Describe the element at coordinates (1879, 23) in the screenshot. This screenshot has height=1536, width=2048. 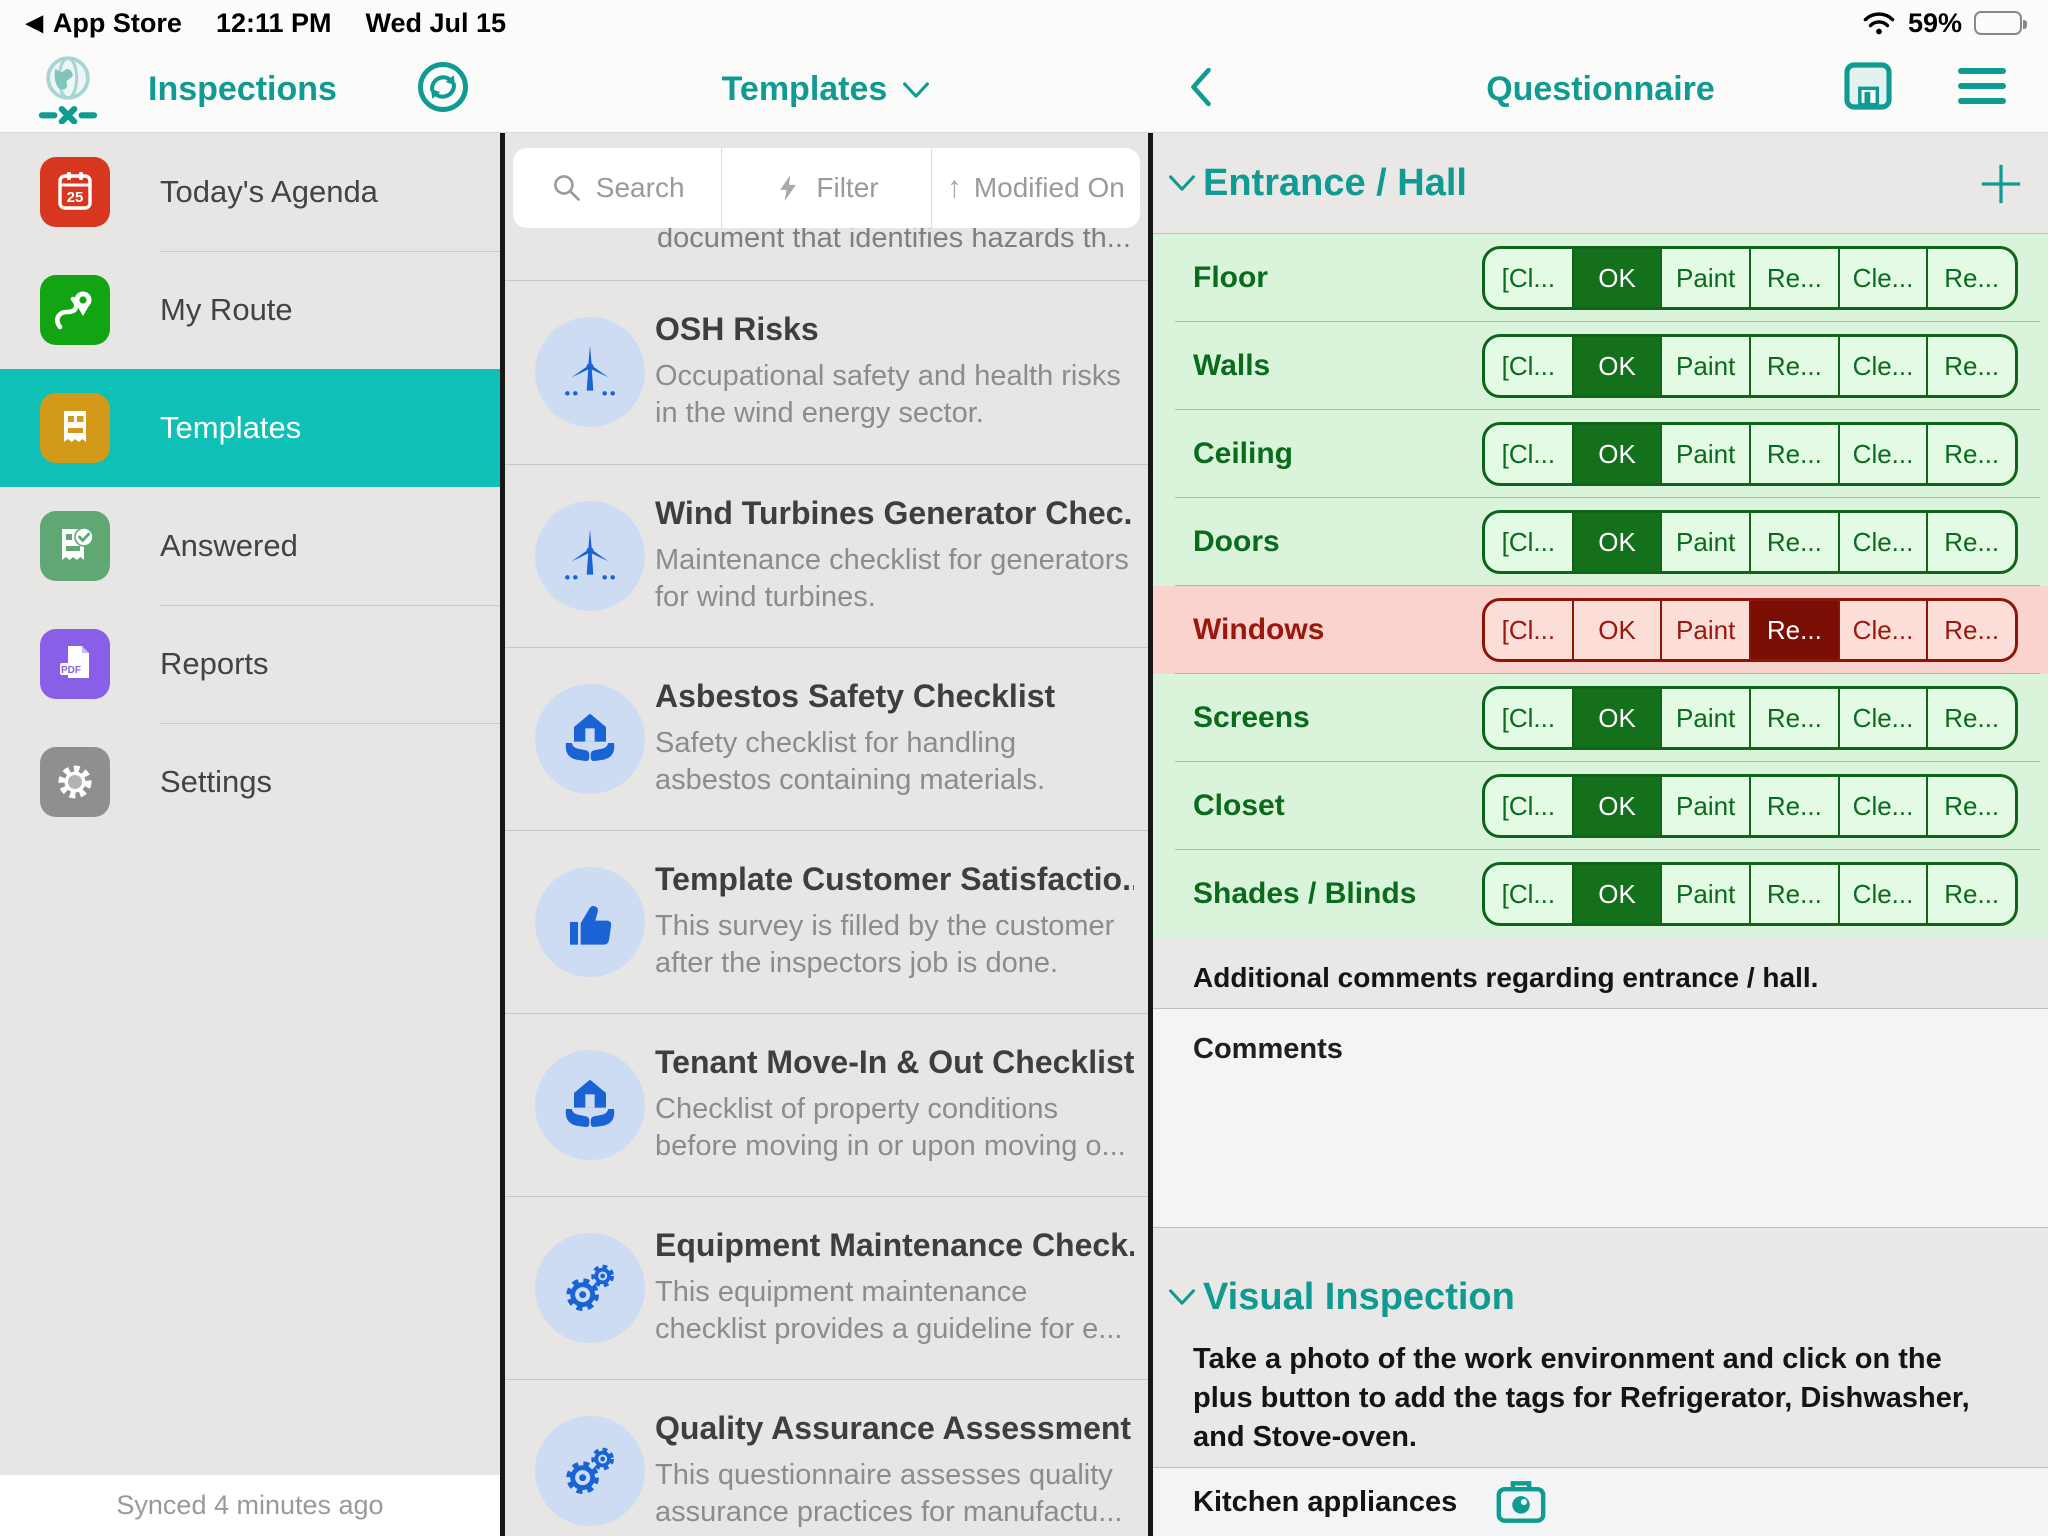
I see `wifi-icon` at that location.